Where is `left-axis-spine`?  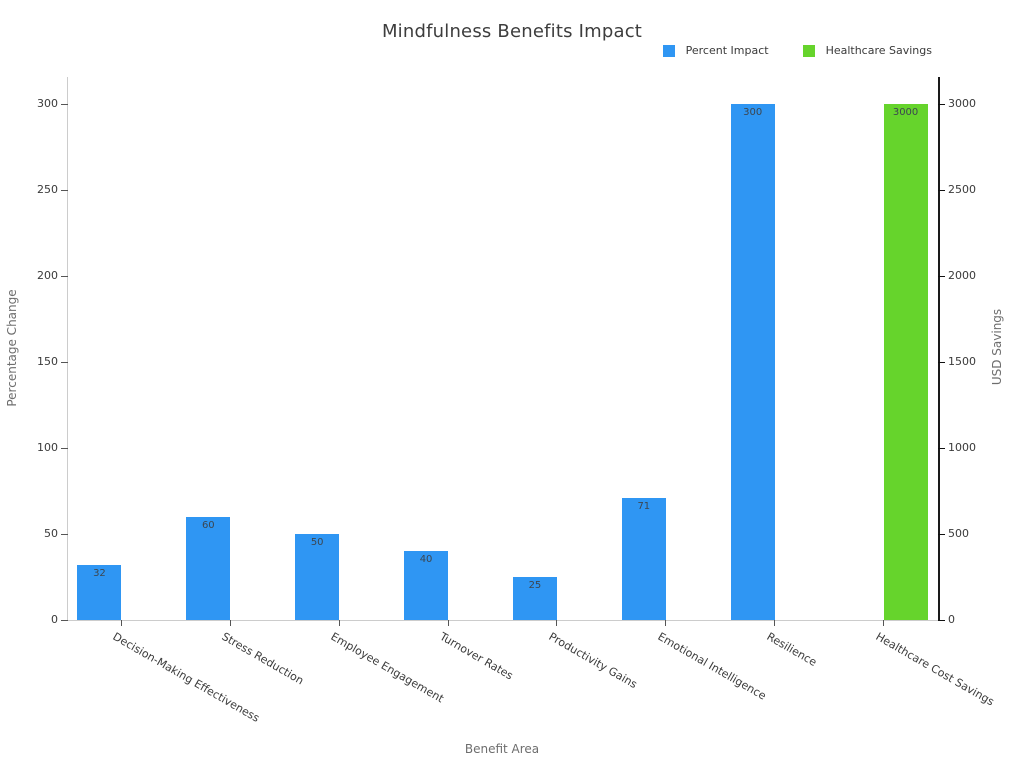 left-axis-spine is located at coordinates (67, 348).